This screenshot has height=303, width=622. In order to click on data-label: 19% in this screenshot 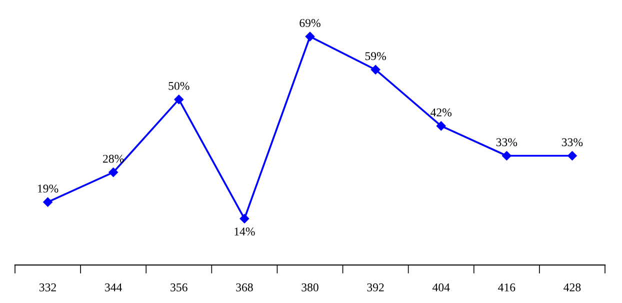, I will do `click(48, 188)`.